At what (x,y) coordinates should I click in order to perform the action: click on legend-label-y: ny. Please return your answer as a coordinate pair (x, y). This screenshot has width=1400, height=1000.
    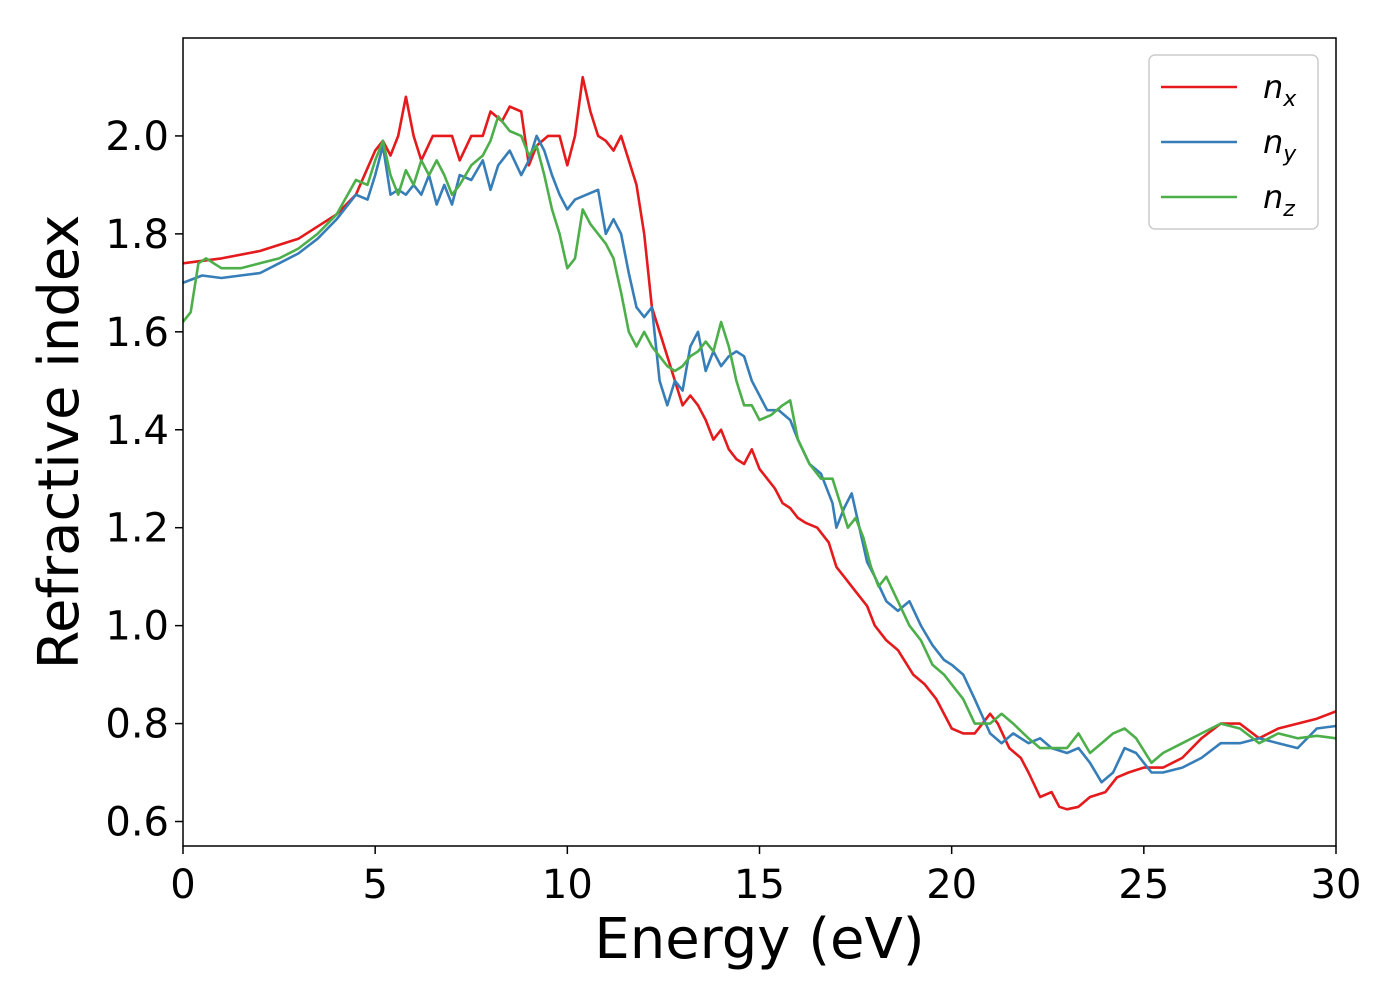
    Looking at the image, I should click on (1280, 145).